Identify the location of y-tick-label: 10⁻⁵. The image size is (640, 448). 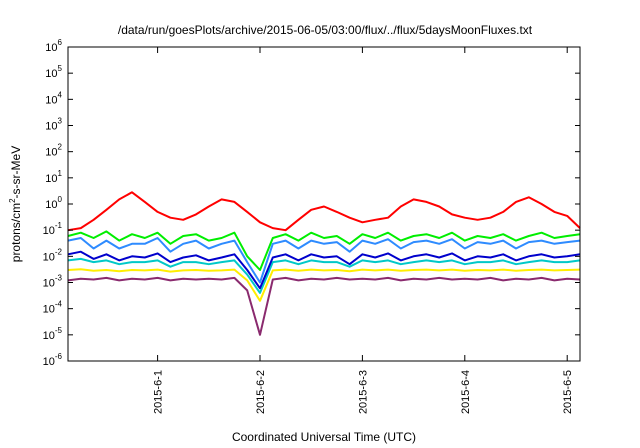
(53, 334).